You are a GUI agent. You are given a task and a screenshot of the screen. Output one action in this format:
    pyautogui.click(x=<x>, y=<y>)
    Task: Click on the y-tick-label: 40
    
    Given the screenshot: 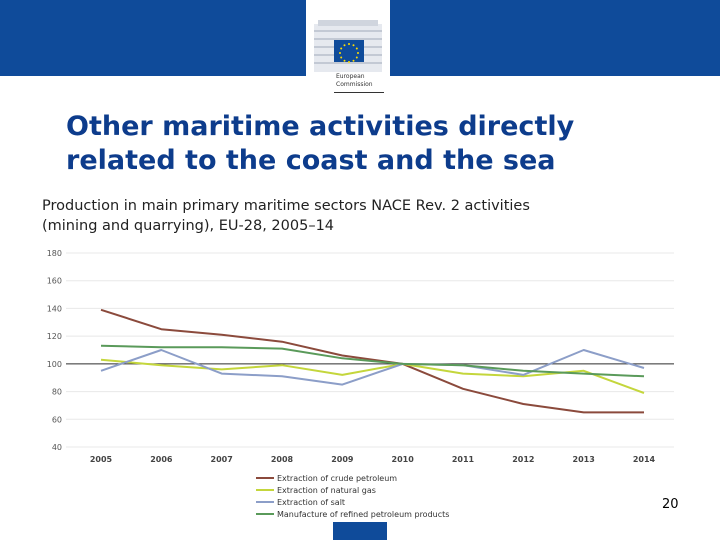 What is the action you would take?
    pyautogui.click(x=57, y=447)
    